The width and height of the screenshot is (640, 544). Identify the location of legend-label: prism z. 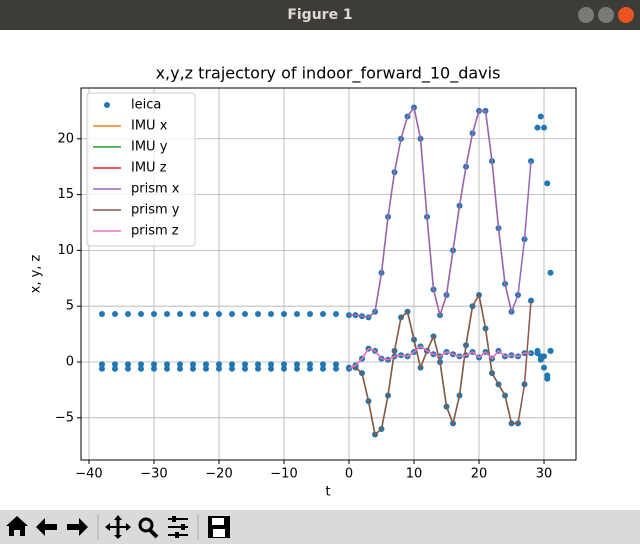
(155, 231).